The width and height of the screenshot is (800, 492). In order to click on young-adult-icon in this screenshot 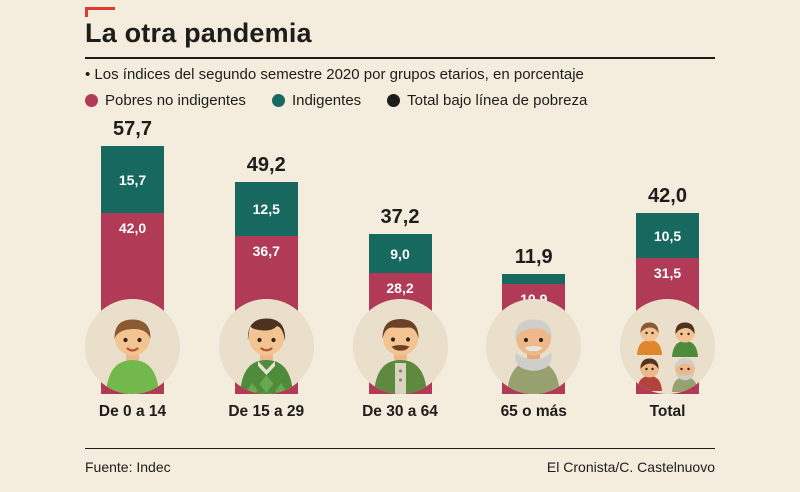, I will do `click(266, 346)`.